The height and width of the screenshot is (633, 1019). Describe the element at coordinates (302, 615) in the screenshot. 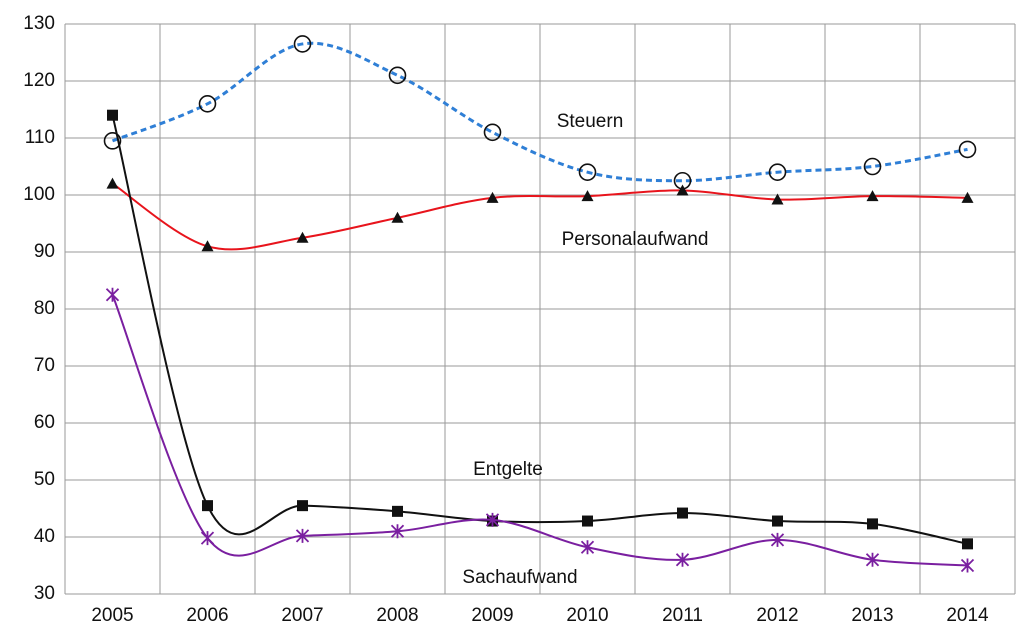

I see `x-tick-label: 2007` at that location.